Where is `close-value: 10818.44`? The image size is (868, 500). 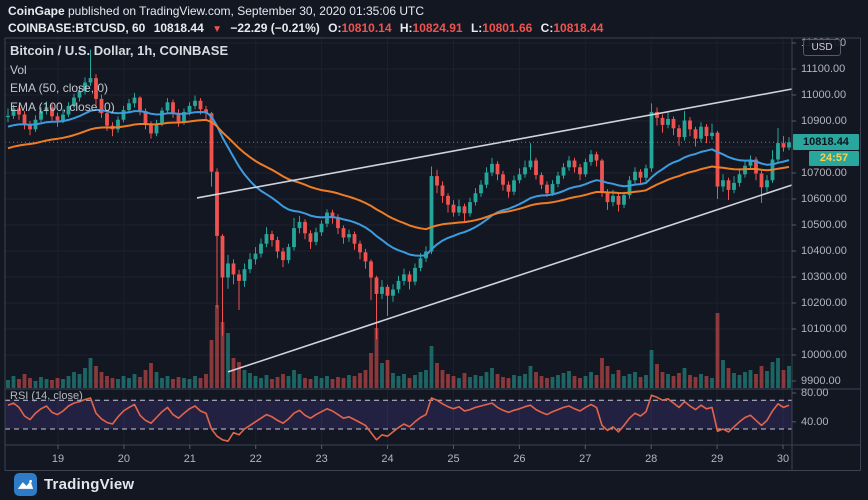 close-value: 10818.44 is located at coordinates (578, 28).